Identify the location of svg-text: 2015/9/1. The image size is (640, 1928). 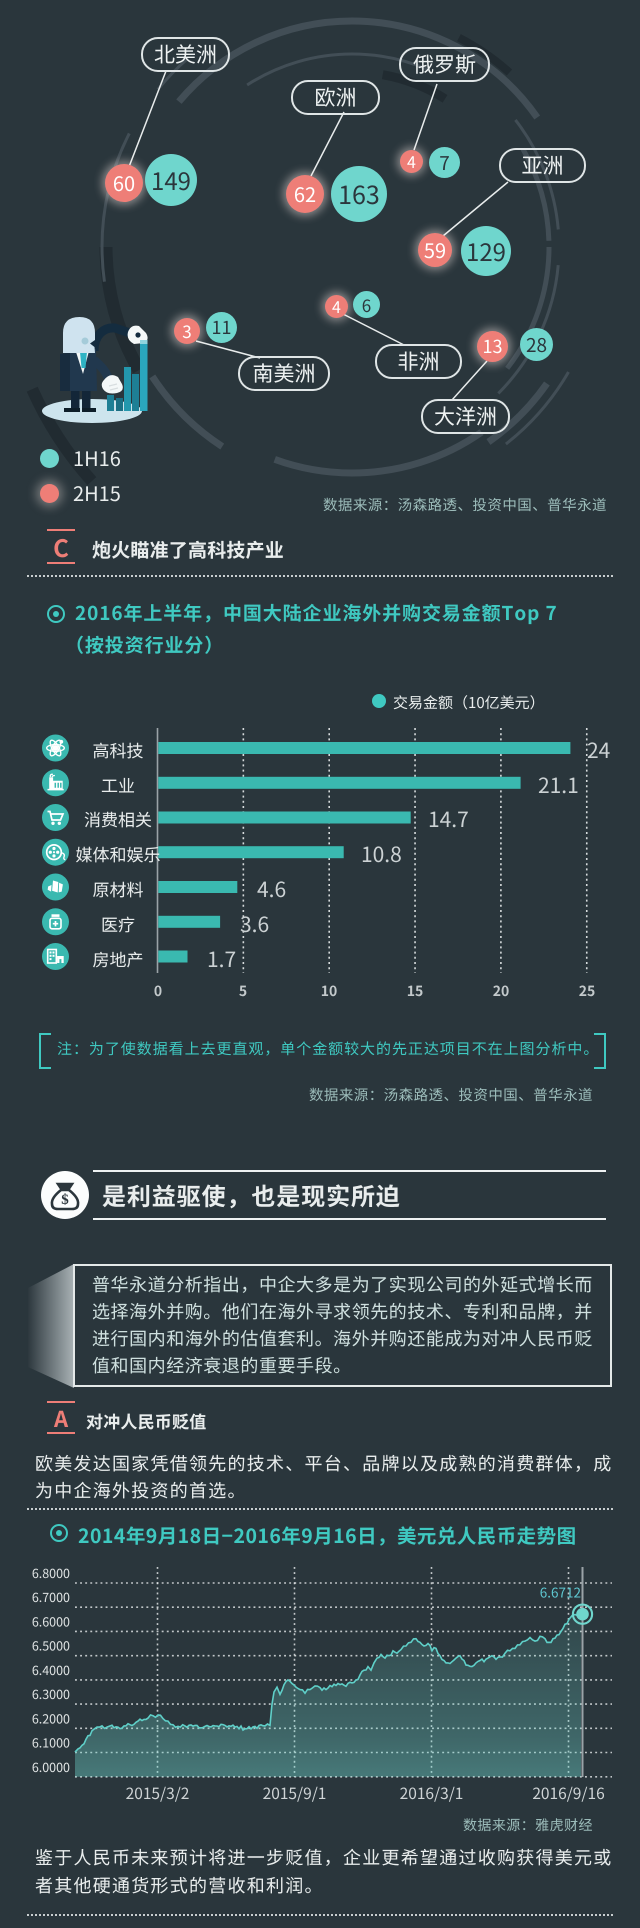
(295, 1793).